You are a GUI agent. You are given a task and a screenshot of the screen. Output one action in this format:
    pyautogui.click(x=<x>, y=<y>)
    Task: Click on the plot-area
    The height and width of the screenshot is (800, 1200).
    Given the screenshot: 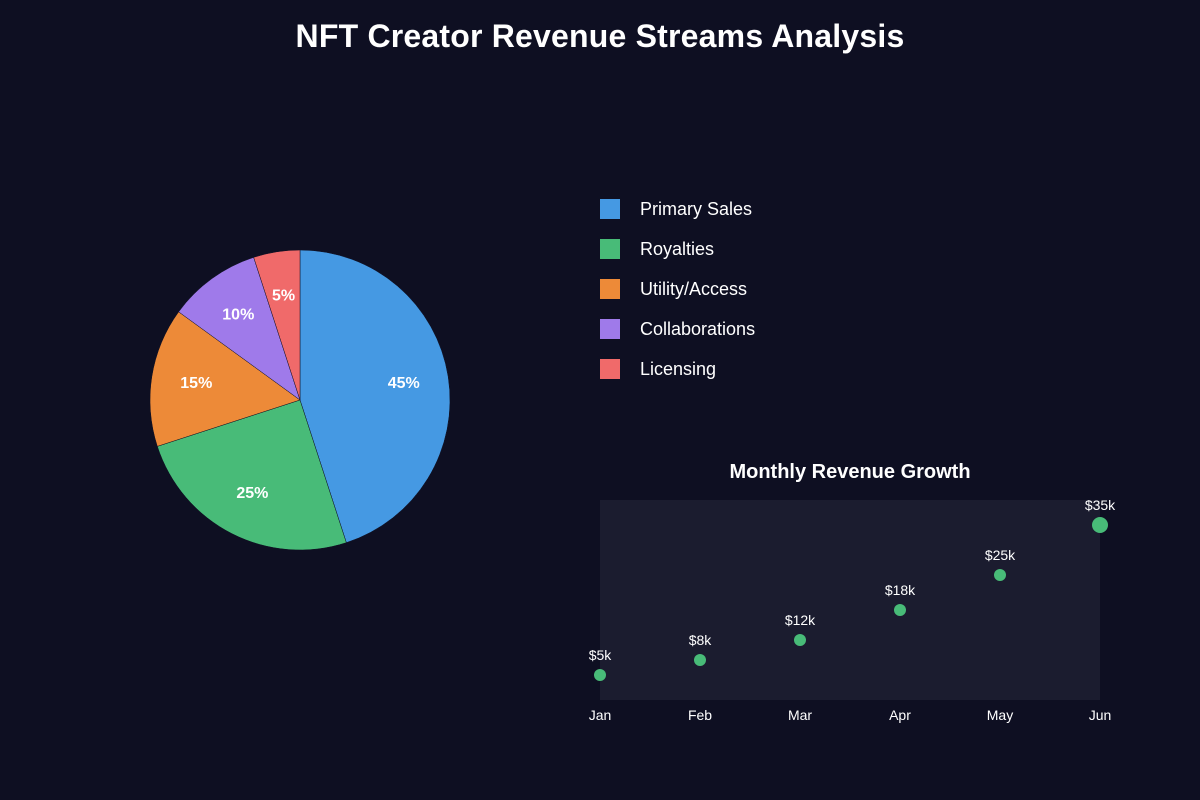 What is the action you would take?
    pyautogui.click(x=850, y=600)
    